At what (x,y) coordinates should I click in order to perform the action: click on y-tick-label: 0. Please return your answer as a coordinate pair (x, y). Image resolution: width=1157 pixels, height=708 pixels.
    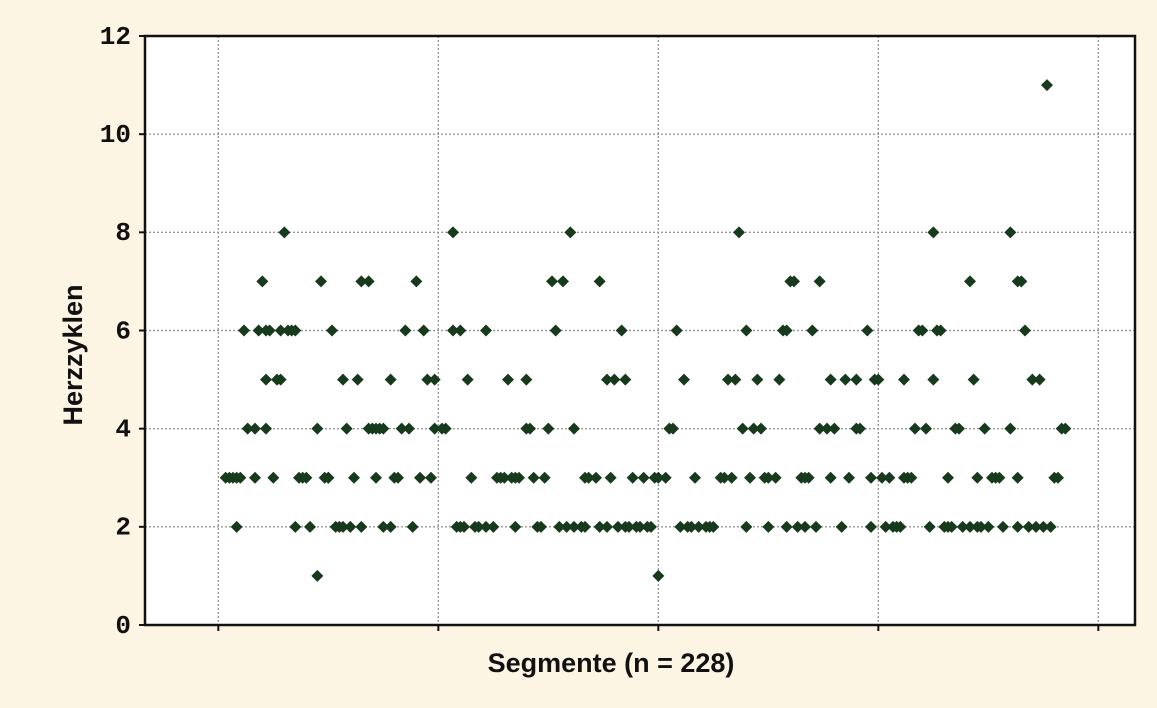
    Looking at the image, I should click on (123, 626).